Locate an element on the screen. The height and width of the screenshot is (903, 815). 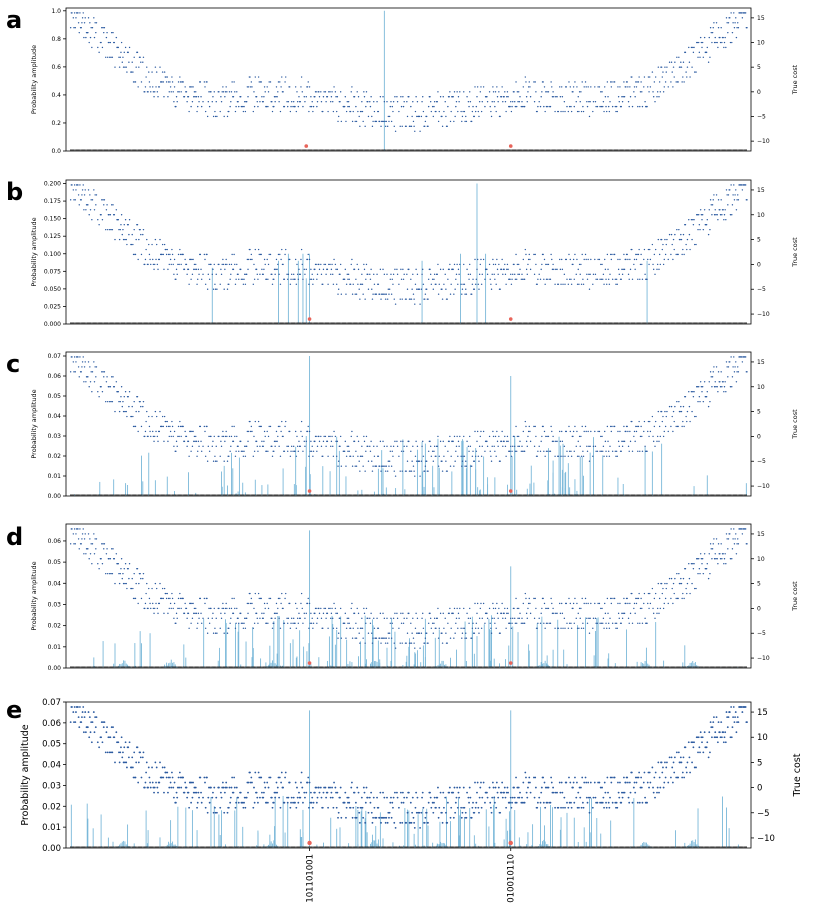
y-tick-label-left: 0.04 is located at coordinates (55, 416).